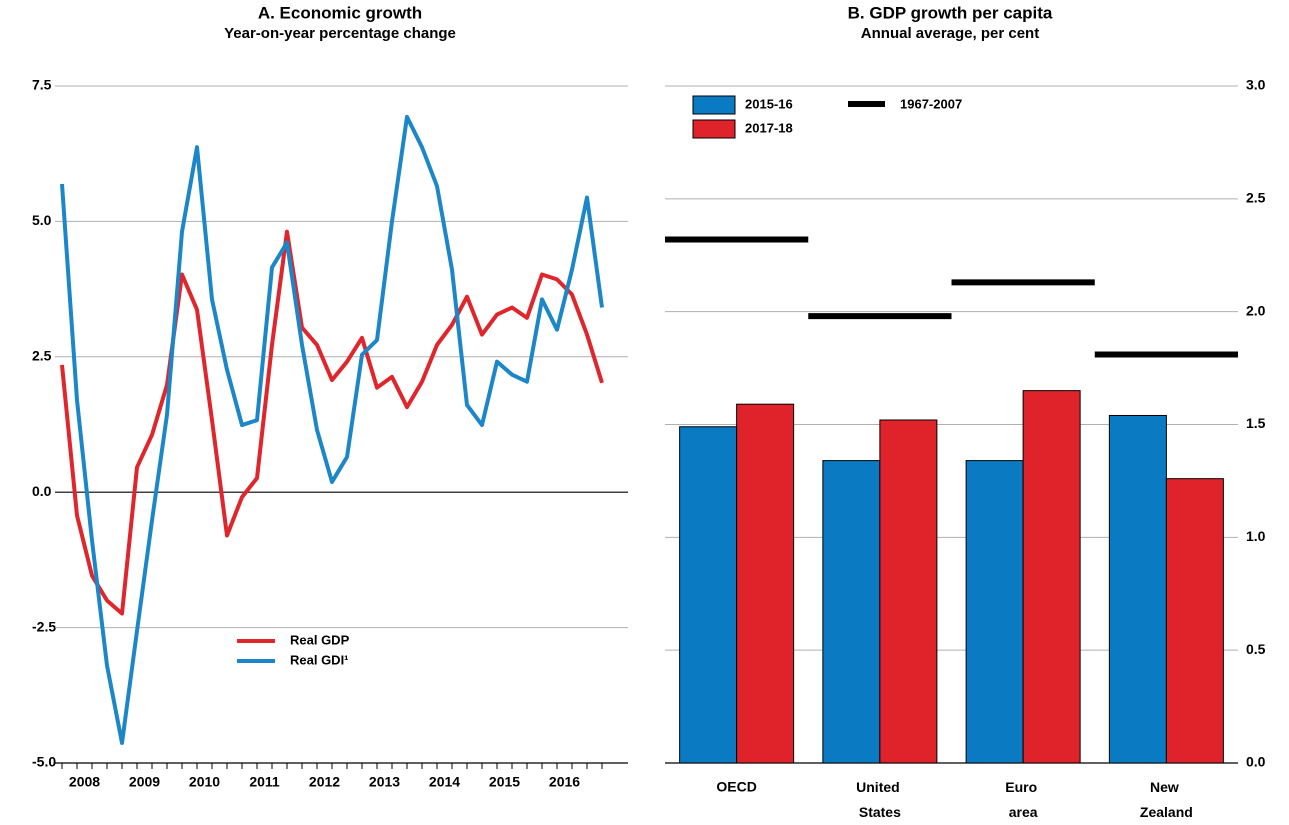  What do you see at coordinates (444, 782) in the screenshot?
I see `x-tick-label: 2014` at bounding box center [444, 782].